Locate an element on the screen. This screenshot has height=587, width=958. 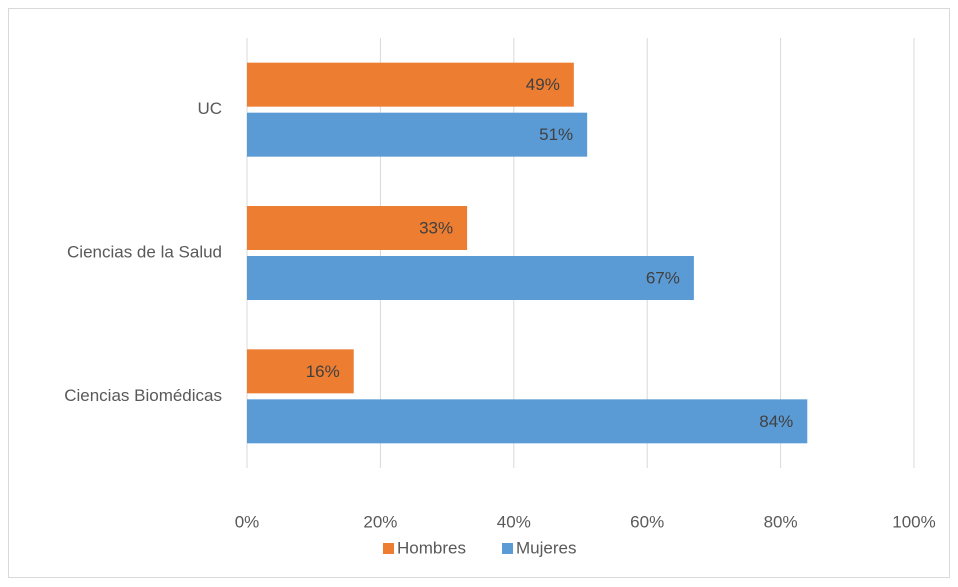
category-label: UC is located at coordinates (209, 108).